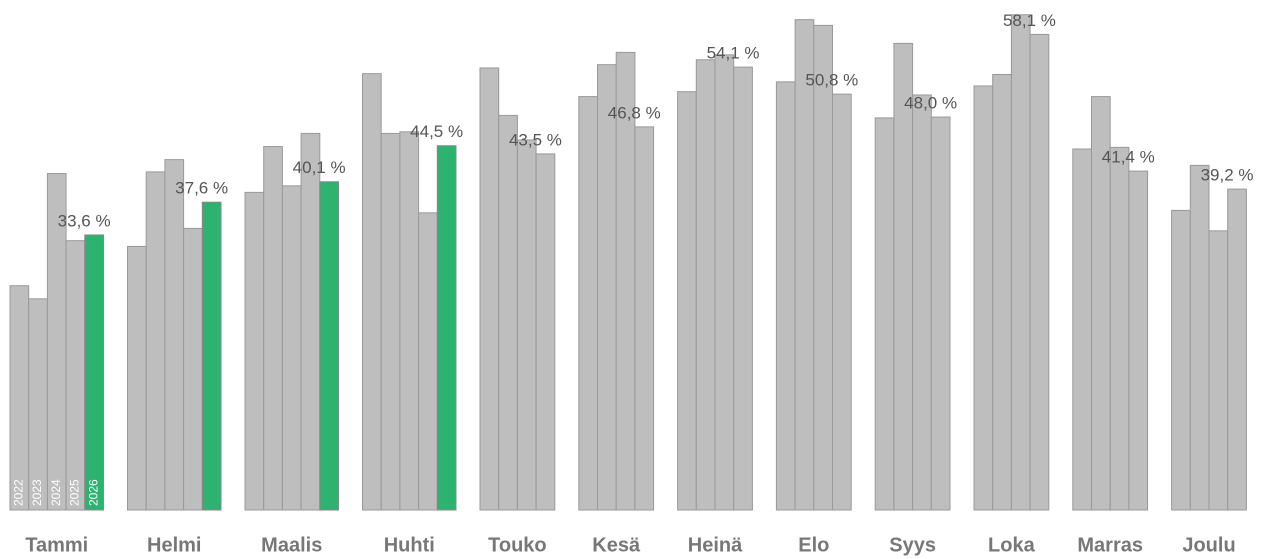 Image resolution: width=1265 pixels, height=559 pixels. What do you see at coordinates (174, 545) in the screenshot?
I see `x-tick-label: Helmi` at bounding box center [174, 545].